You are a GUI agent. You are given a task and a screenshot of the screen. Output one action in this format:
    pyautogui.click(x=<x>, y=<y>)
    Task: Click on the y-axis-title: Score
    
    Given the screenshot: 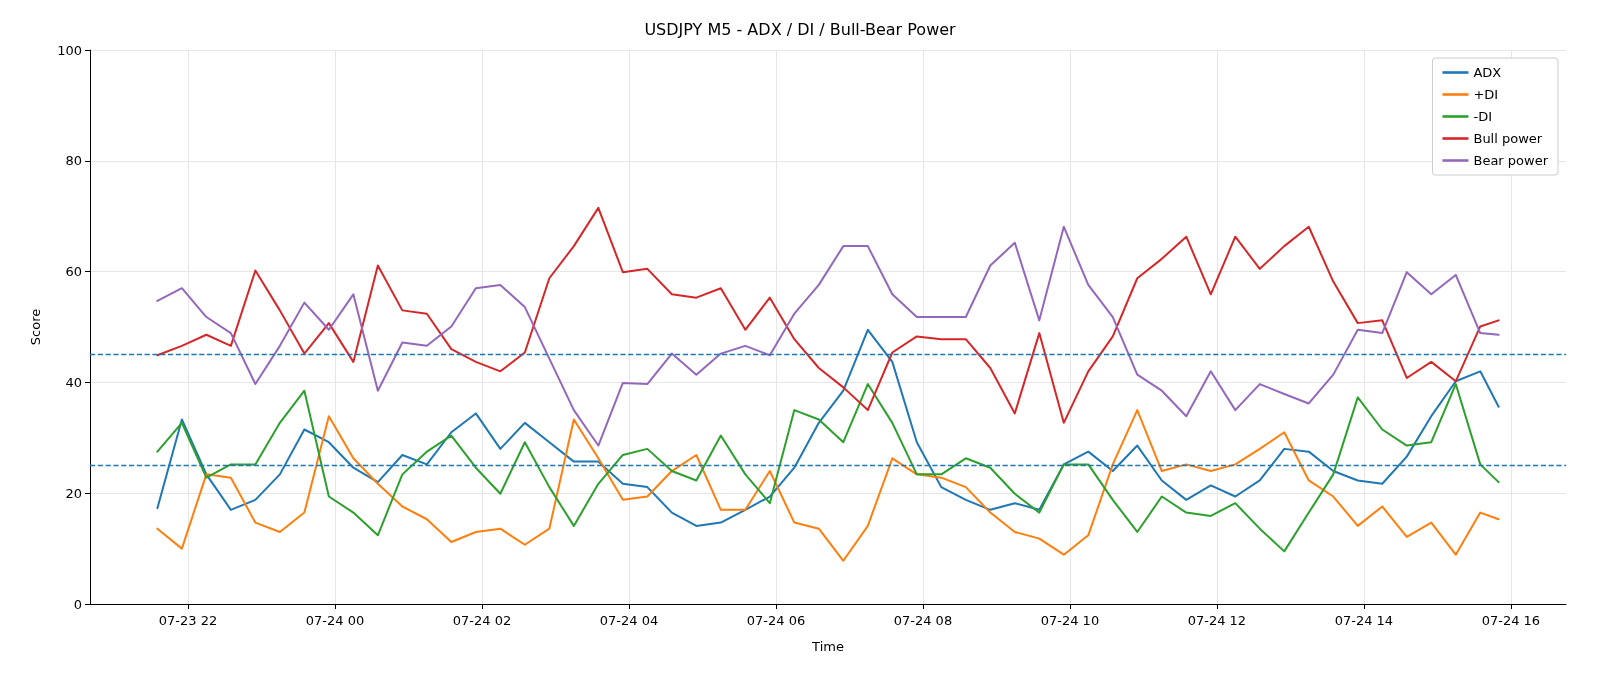 What is the action you would take?
    pyautogui.click(x=35, y=327)
    